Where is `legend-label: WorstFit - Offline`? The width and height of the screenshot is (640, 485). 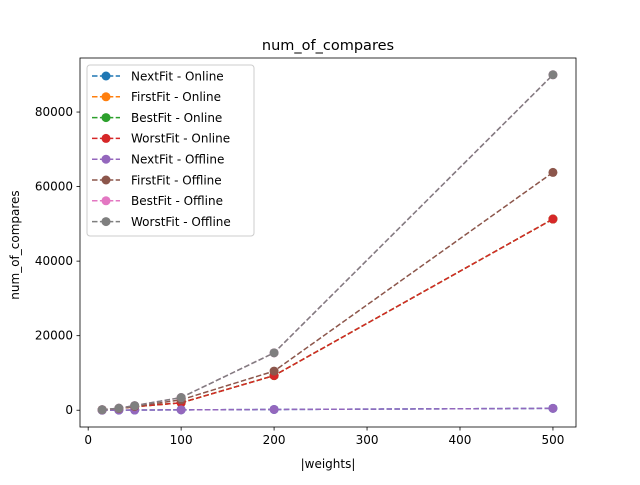 legend-label: WorstFit - Offline is located at coordinates (181, 222).